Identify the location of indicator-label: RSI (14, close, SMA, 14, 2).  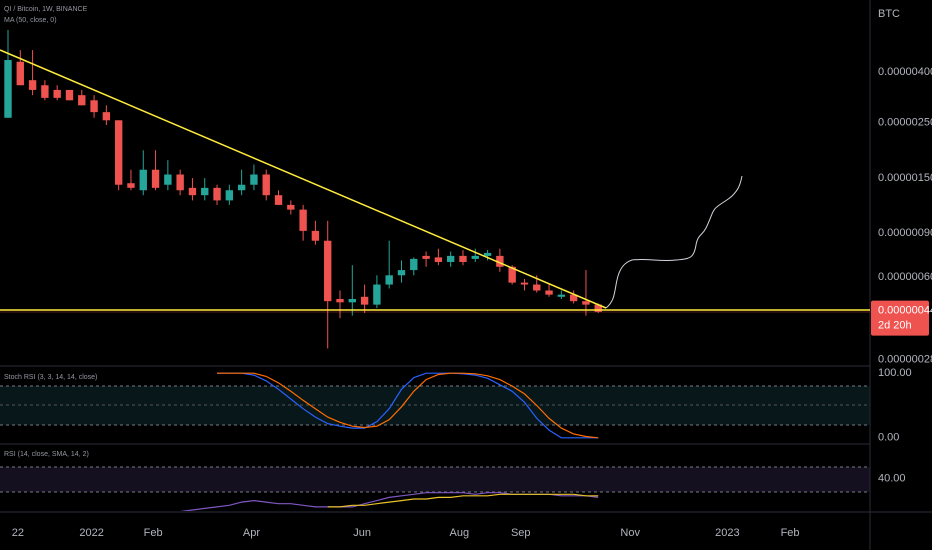
(46, 454).